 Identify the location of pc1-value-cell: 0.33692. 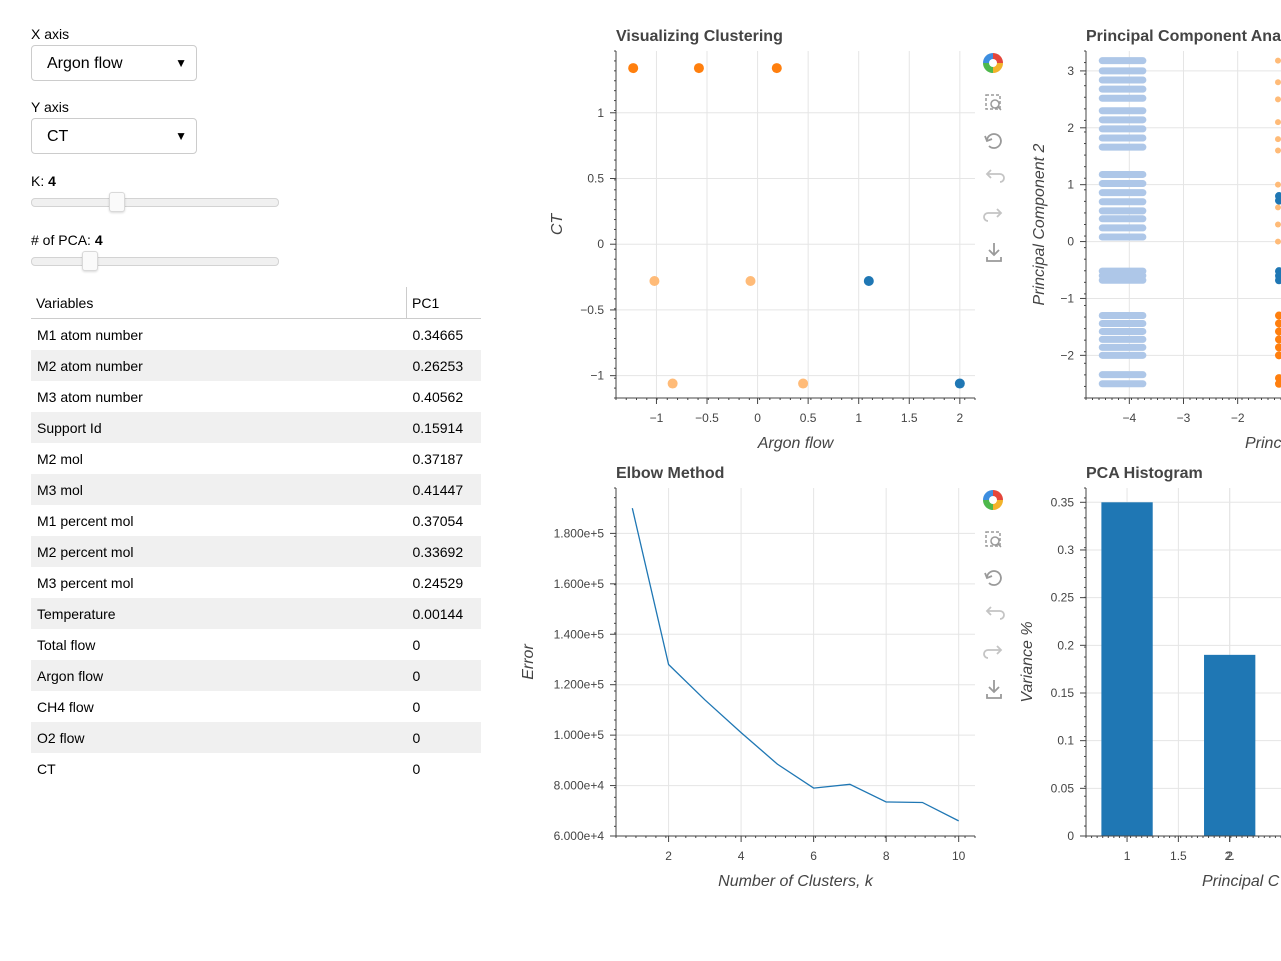
(443, 551).